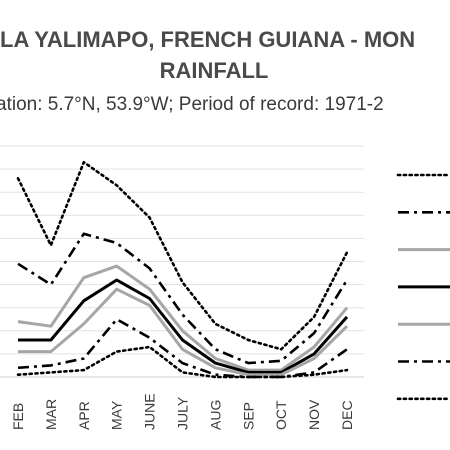 This screenshot has width=450, height=450. What do you see at coordinates (248, 416) in the screenshot?
I see `x-tick-label: SEP` at bounding box center [248, 416].